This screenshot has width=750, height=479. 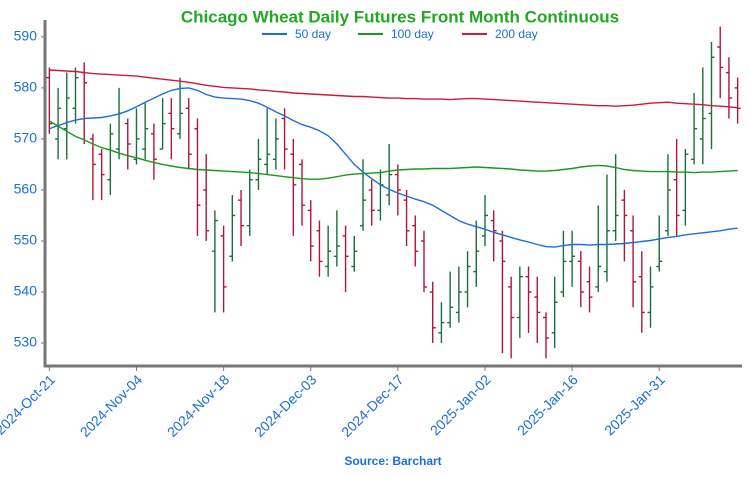 What do you see at coordinates (198, 405) in the screenshot?
I see `x-tick-label: 2024-Nov-18` at bounding box center [198, 405].